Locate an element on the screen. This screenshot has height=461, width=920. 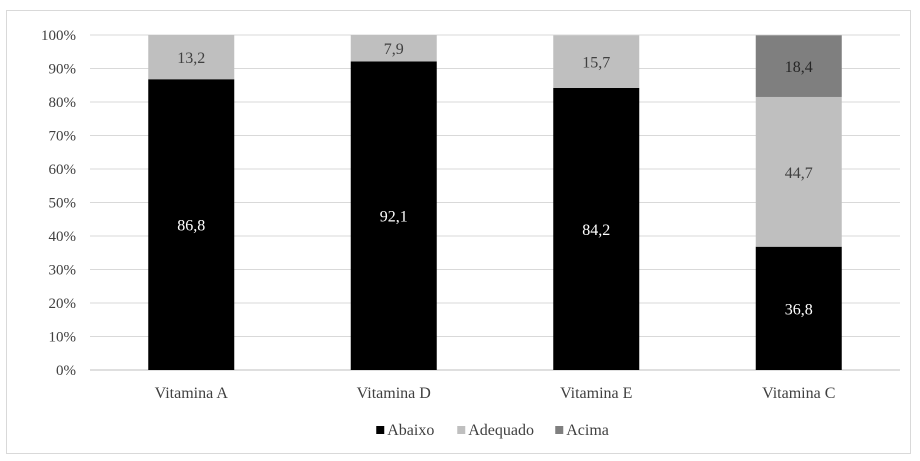
data-label-vitamina-a-abaixo: 86,8 is located at coordinates (191, 226).